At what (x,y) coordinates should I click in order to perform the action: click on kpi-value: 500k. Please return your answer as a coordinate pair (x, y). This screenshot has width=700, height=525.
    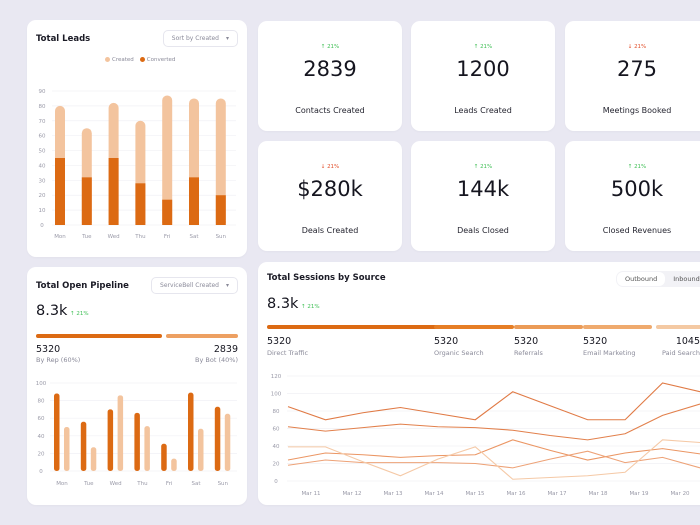
    Looking at the image, I should click on (637, 189).